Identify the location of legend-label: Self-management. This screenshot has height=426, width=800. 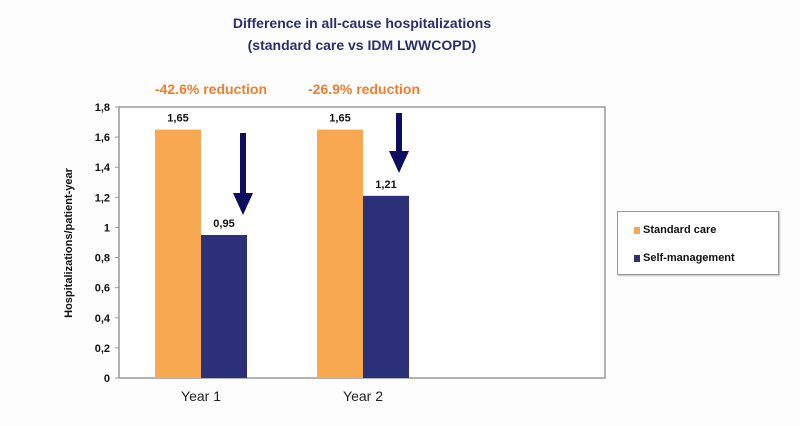
(689, 258).